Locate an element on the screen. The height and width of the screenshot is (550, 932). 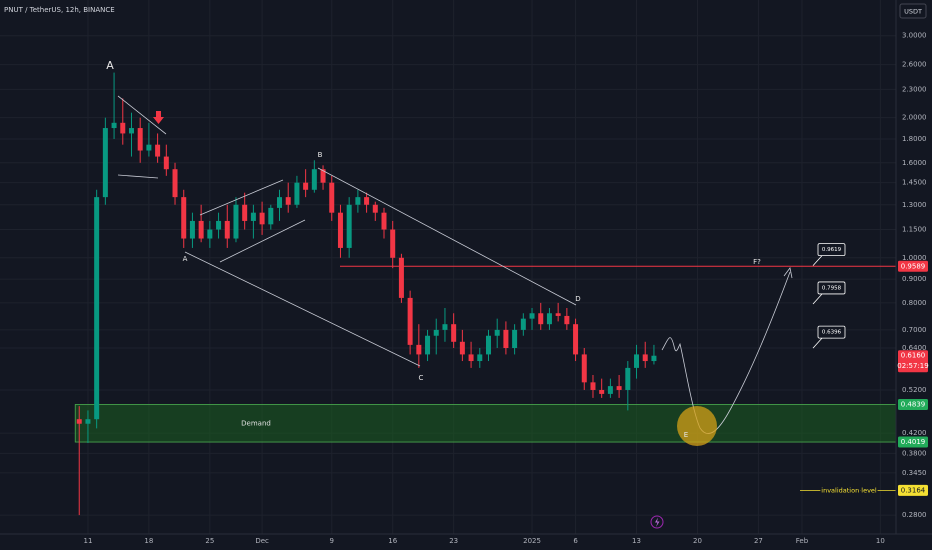
countdown: 02:57:19 is located at coordinates (912, 366).